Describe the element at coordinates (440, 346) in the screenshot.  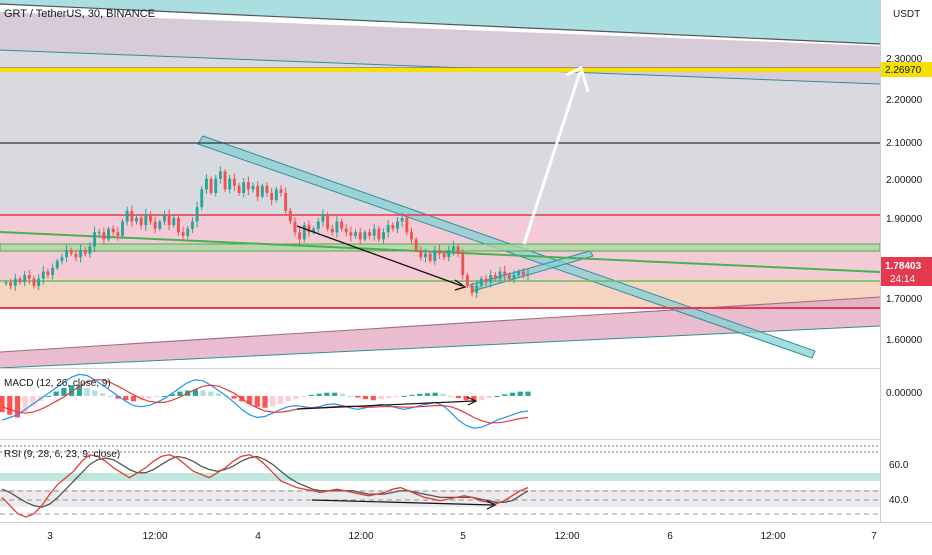
I see `lower-channel-bottom-edge` at that location.